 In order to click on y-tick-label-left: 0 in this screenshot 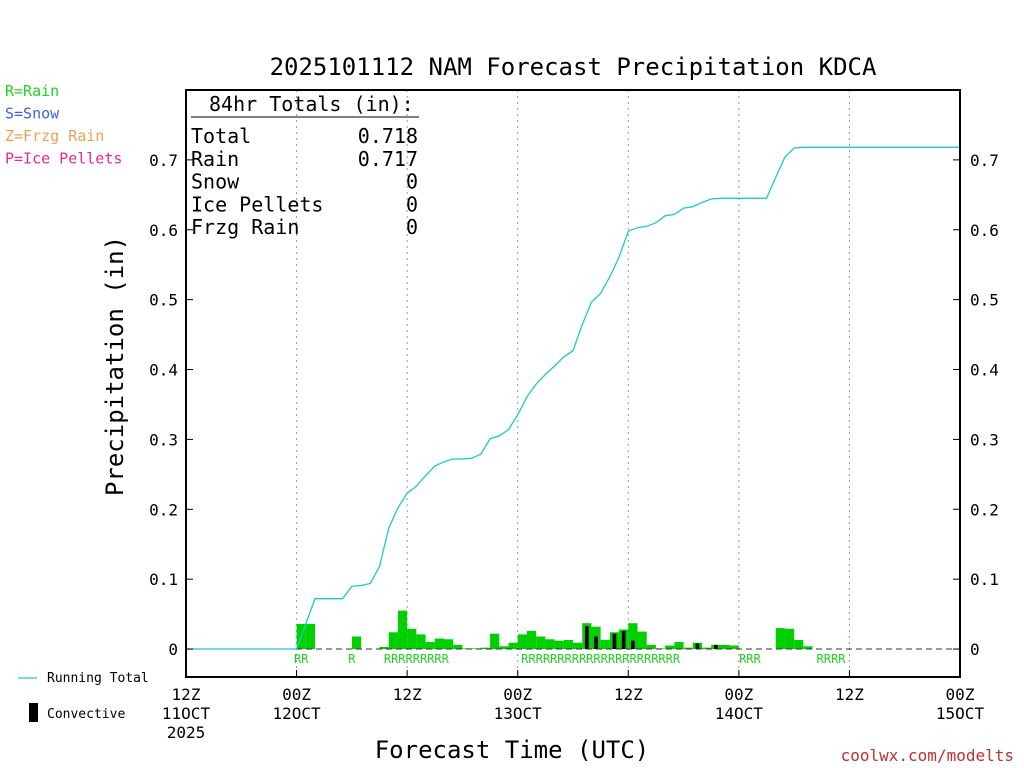, I will do `click(173, 649)`.